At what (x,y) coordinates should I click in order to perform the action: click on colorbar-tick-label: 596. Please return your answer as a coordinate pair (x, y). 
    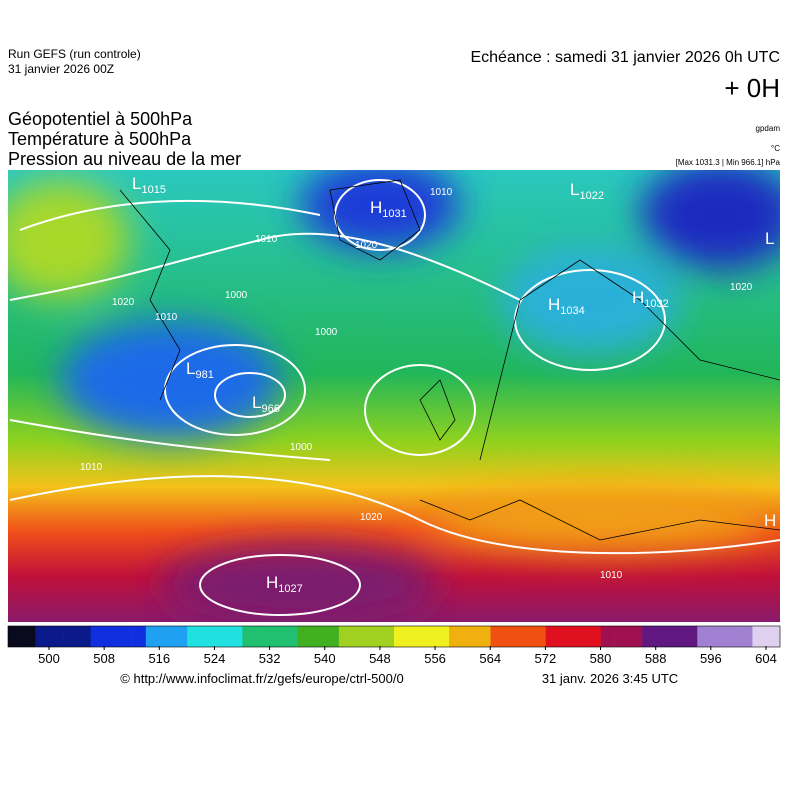
    Looking at the image, I should click on (711, 658).